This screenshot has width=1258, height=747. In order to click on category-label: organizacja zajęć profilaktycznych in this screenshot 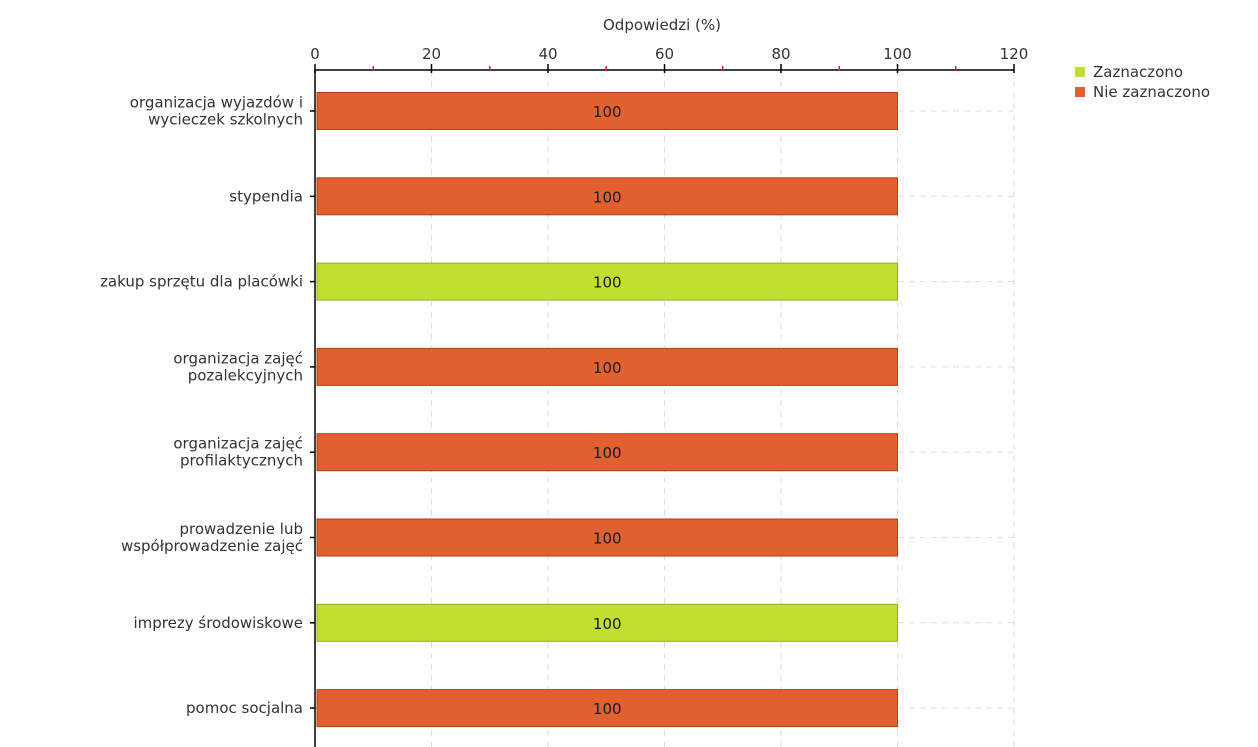, I will do `click(238, 452)`.